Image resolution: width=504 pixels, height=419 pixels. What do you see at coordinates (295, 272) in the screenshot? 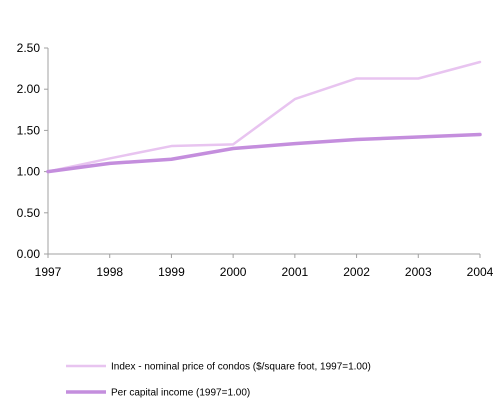
I see `x-tick-label: 2001` at bounding box center [295, 272].